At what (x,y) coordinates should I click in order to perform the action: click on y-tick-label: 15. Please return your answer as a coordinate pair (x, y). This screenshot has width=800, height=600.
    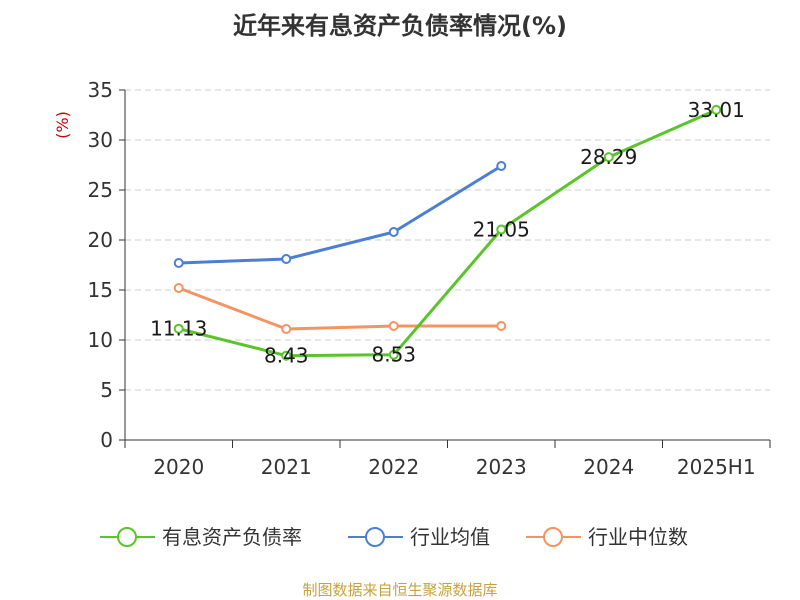
    Looking at the image, I should click on (100, 290).